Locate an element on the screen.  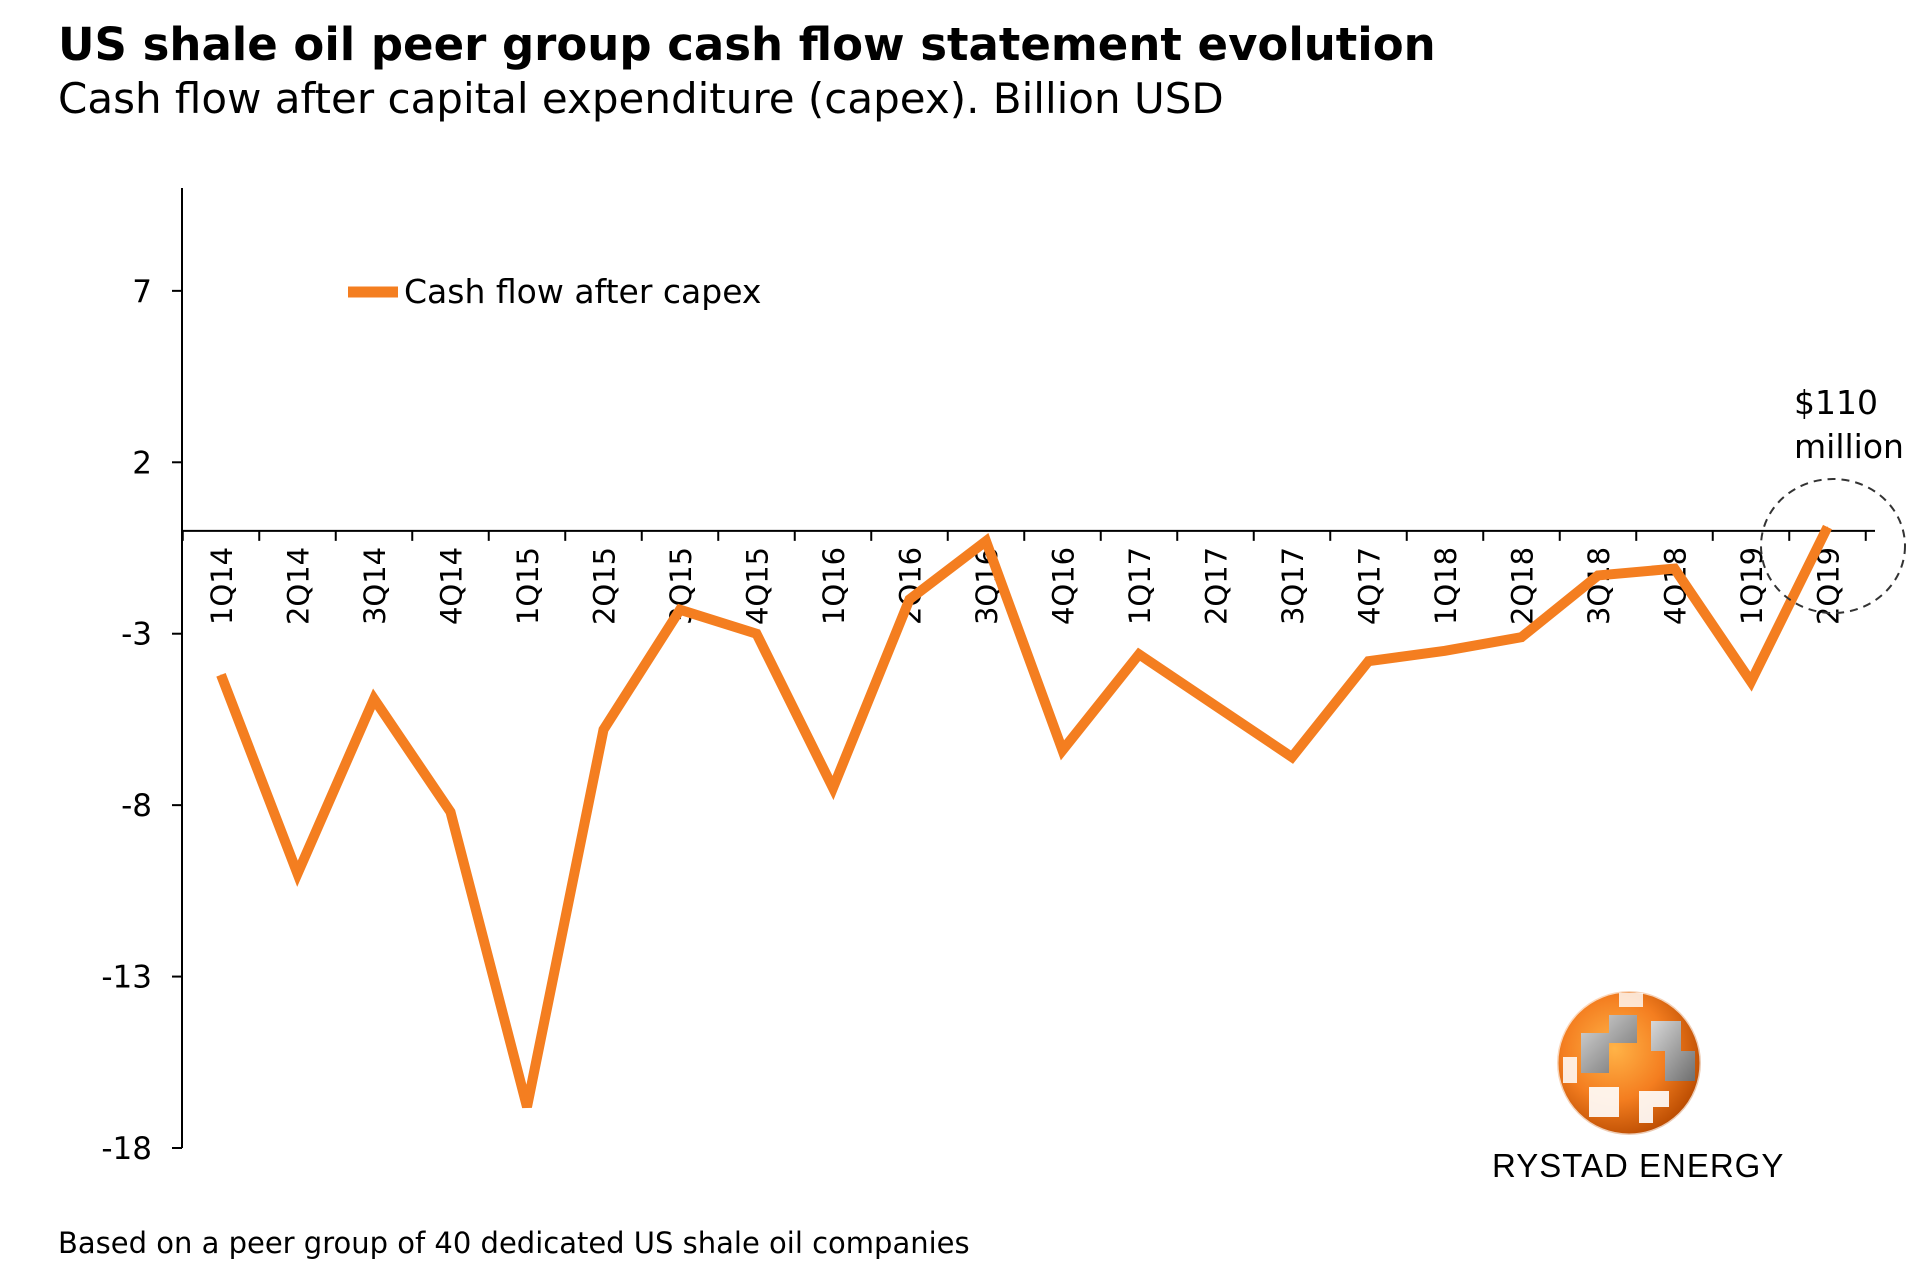
annotation-circle is located at coordinates (1833, 546).